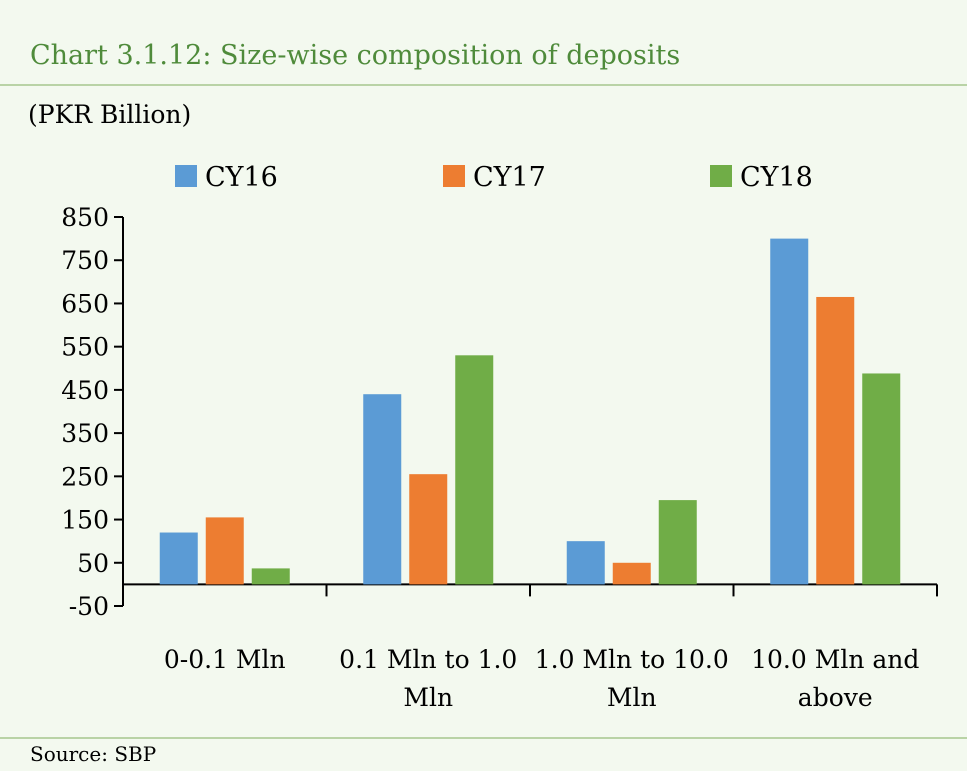 The height and width of the screenshot is (771, 967). Describe the element at coordinates (85, 217) in the screenshot. I see `y-tick-label: 850` at that location.